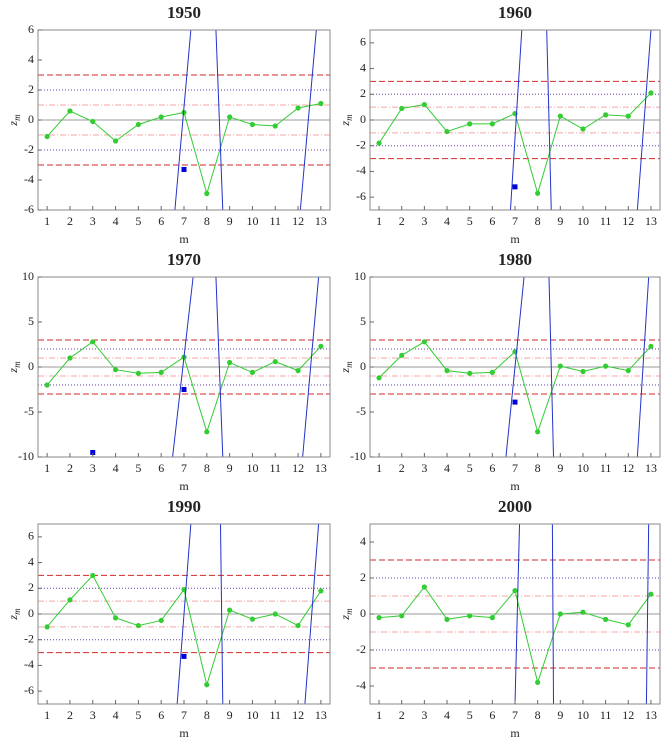  What do you see at coordinates (515, 259) in the screenshot?
I see `chart-title: 1980` at bounding box center [515, 259].